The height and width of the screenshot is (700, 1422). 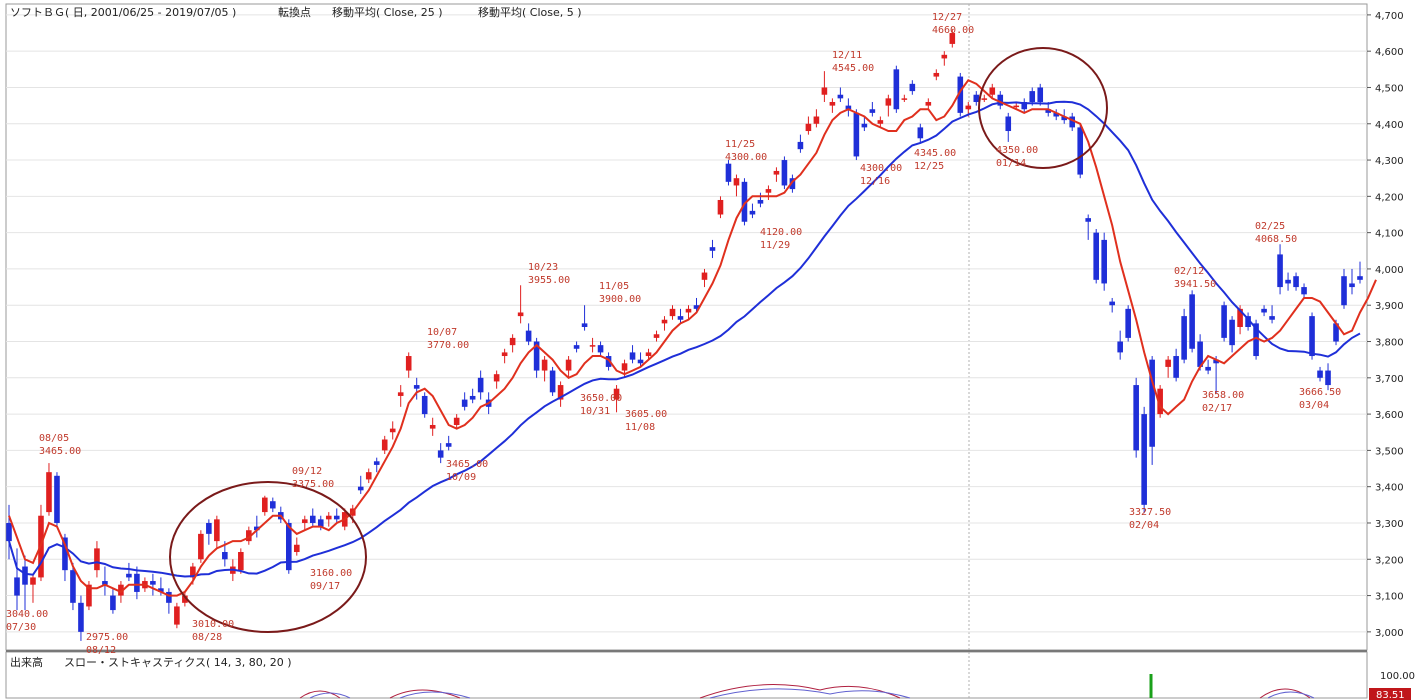 I want to click on annotation-1125-date: 11/25, so click(x=740, y=144).